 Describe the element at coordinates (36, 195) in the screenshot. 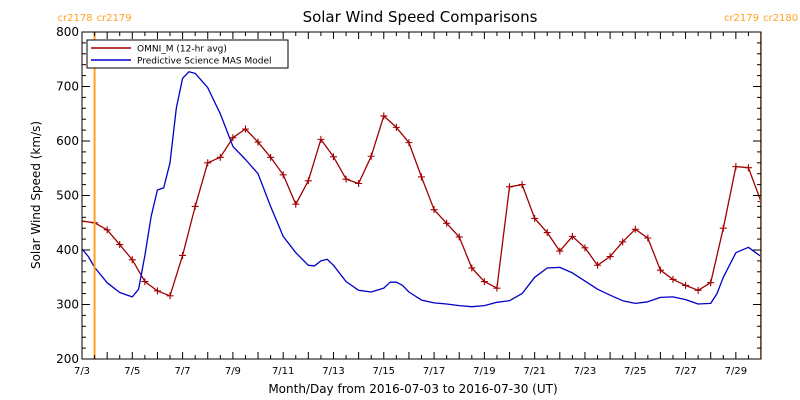

I see `y-axis-label: Solar Wind Speed (km/s)` at that location.